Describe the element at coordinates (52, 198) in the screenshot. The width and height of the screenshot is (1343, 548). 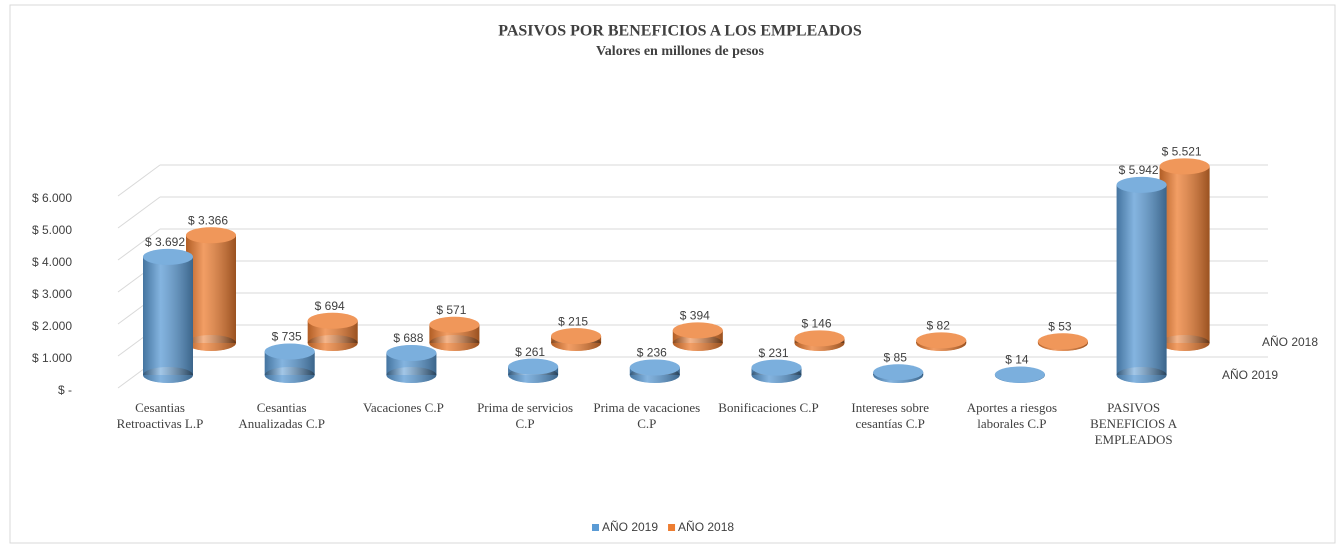
I see `y-tick-label: $ 6.000` at that location.